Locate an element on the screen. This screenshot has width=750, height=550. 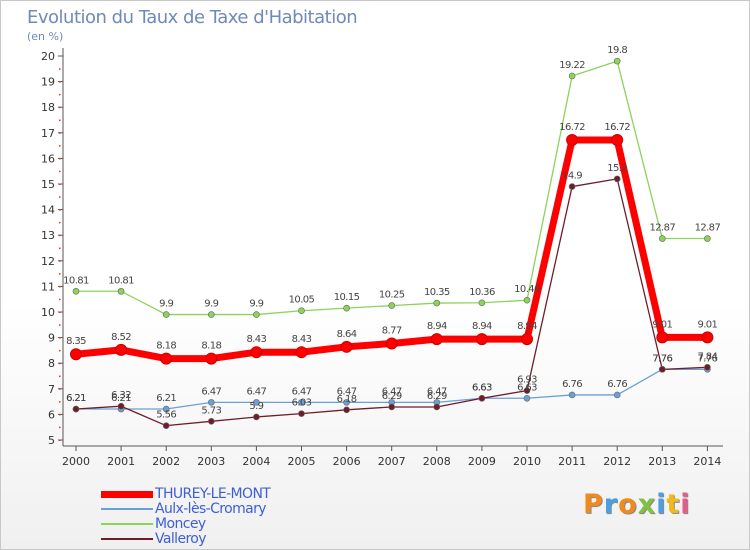
y-tick-label: 14 is located at coordinates (48, 210).